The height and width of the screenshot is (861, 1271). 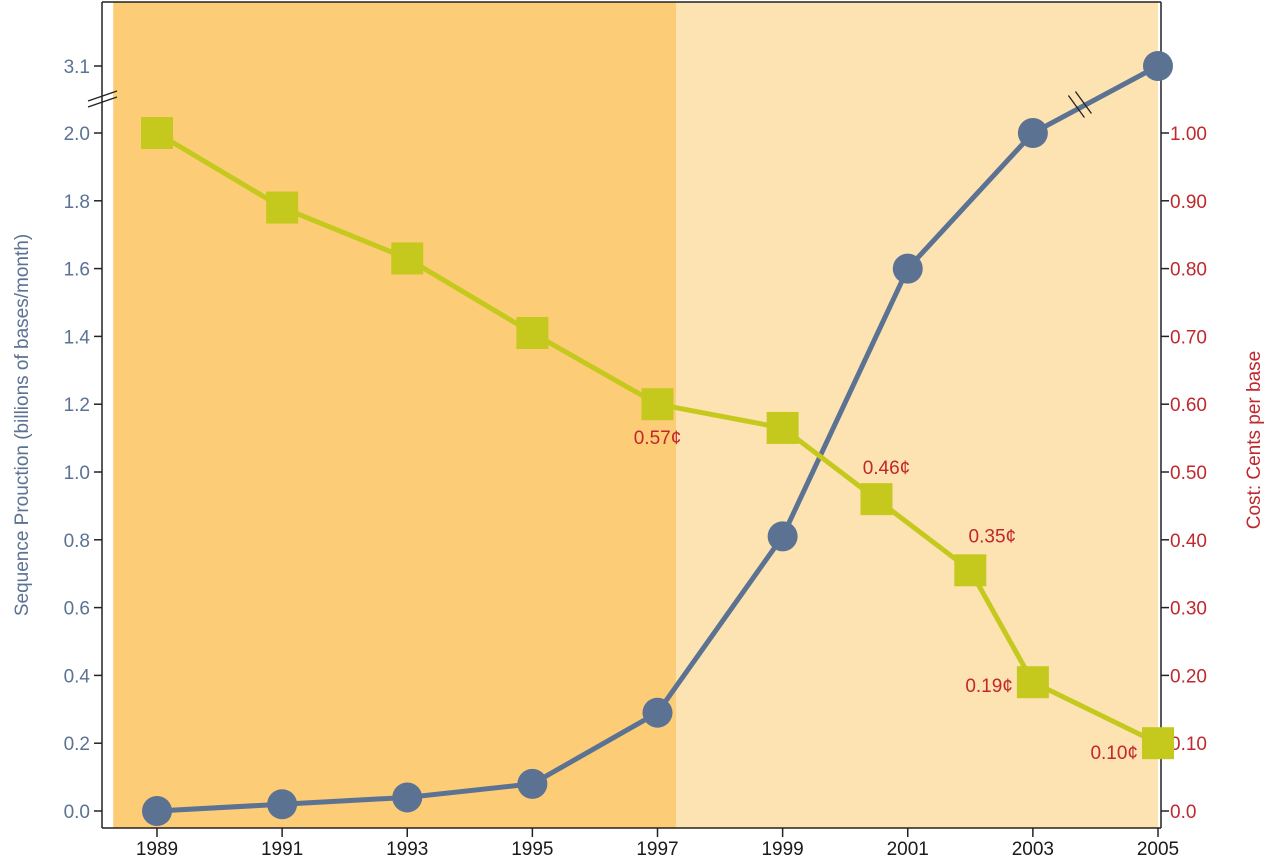 I want to click on y-left-tick-label: 3.1, so click(x=77, y=67).